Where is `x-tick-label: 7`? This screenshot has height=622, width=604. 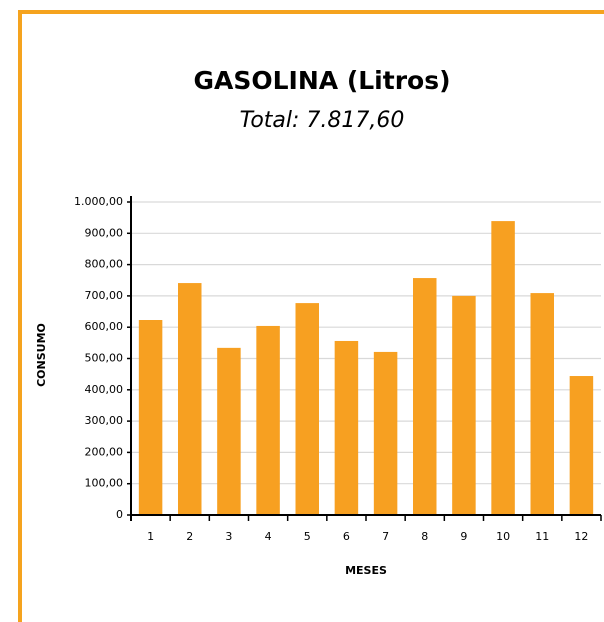
x-tick-label: 7 is located at coordinates (385, 536).